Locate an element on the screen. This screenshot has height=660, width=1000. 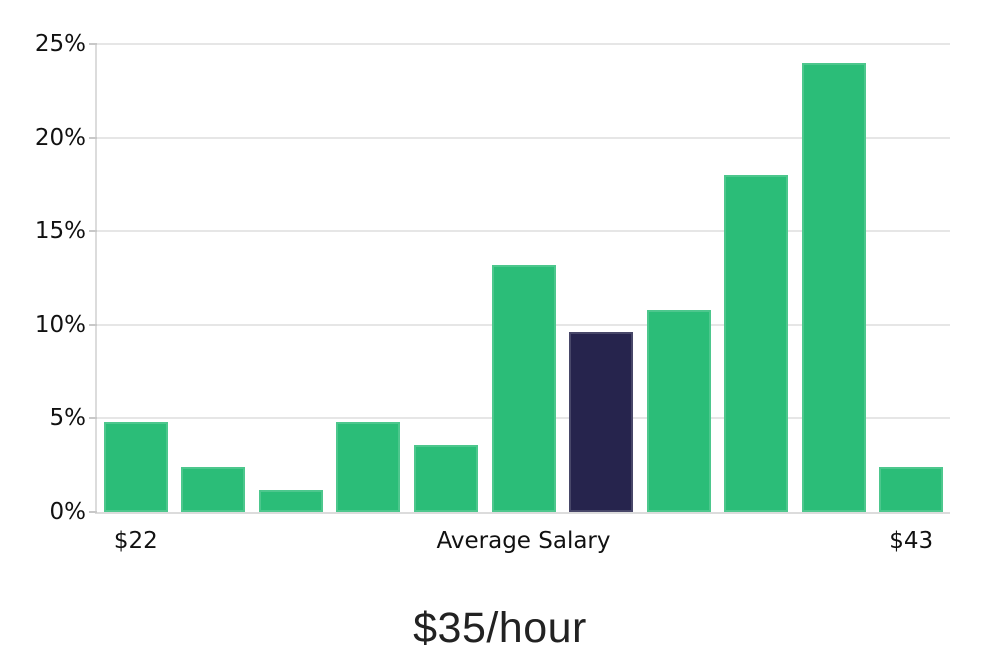
y-tick-label: 0% is located at coordinates (68, 512).